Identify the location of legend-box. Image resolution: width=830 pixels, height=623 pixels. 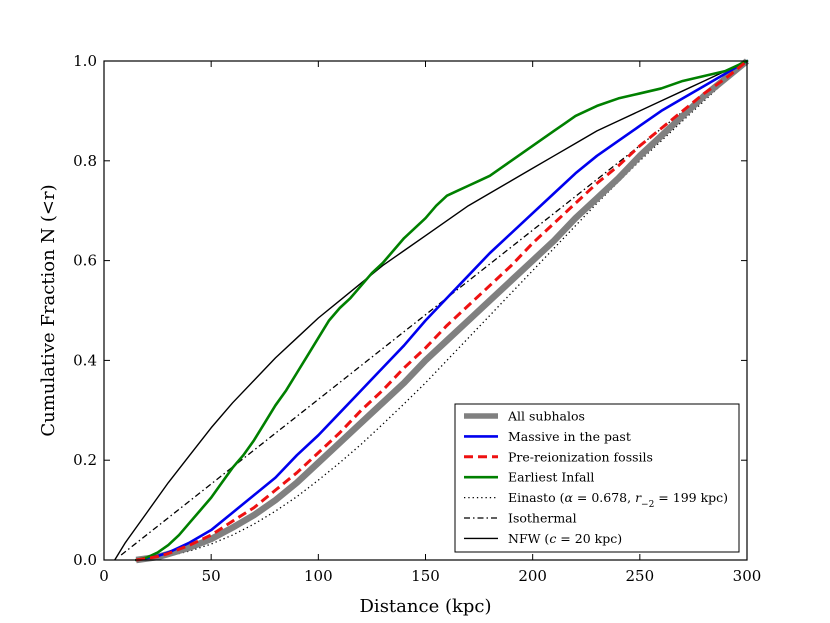
(597, 478).